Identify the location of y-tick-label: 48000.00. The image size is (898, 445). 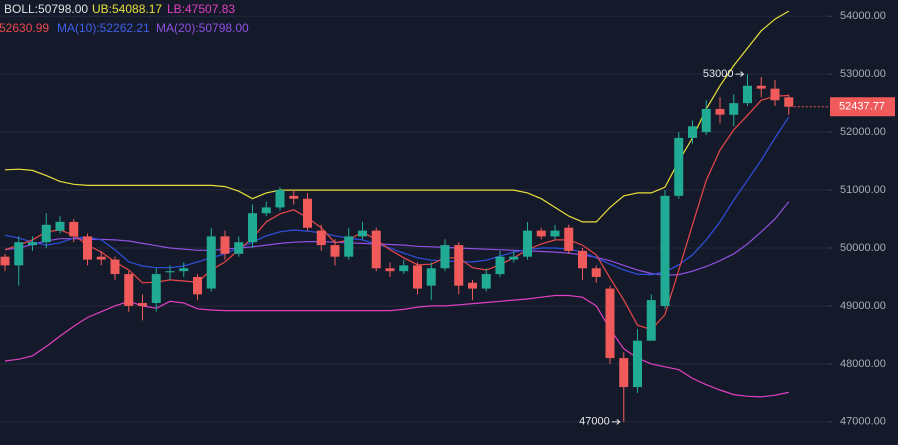
(863, 364).